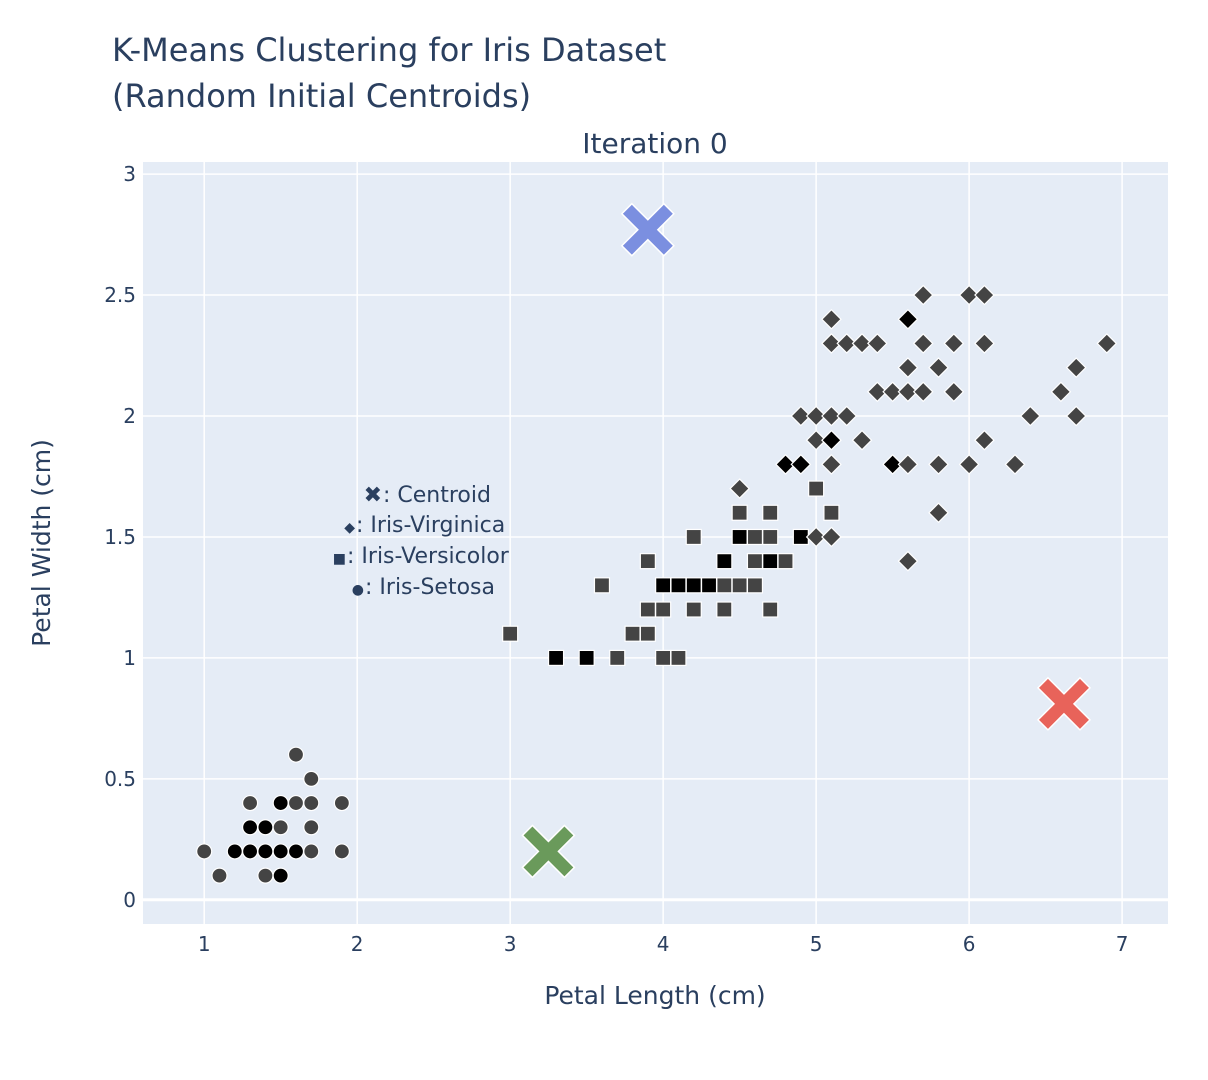  I want to click on x-tick-label: 4, so click(663, 944).